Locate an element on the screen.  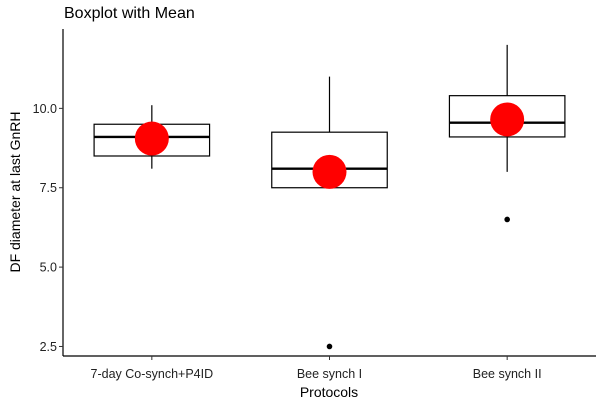
y-tick-label: 10.0 is located at coordinates (45, 109).